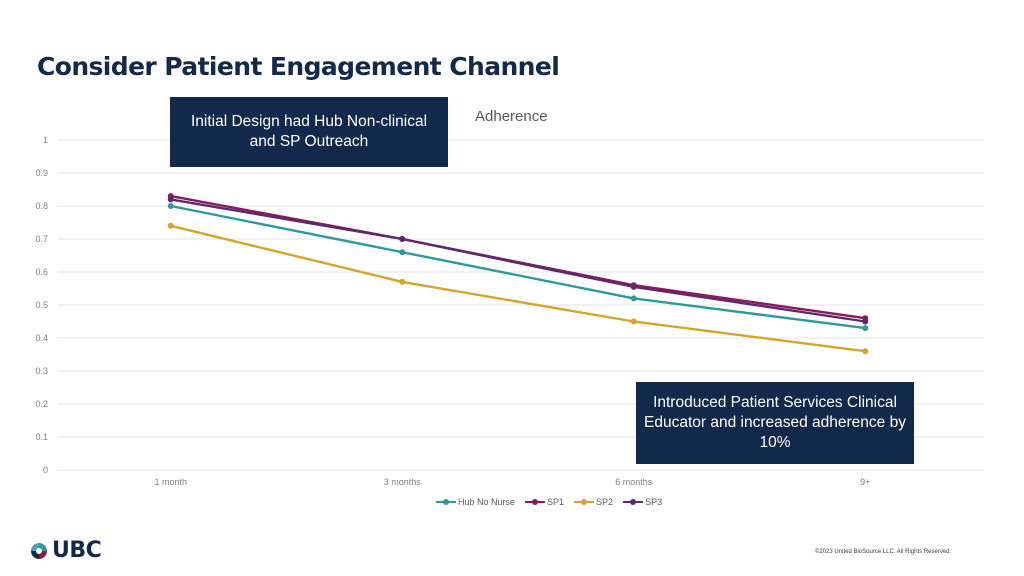  I want to click on legend-label: Hub No Nurse, so click(487, 502).